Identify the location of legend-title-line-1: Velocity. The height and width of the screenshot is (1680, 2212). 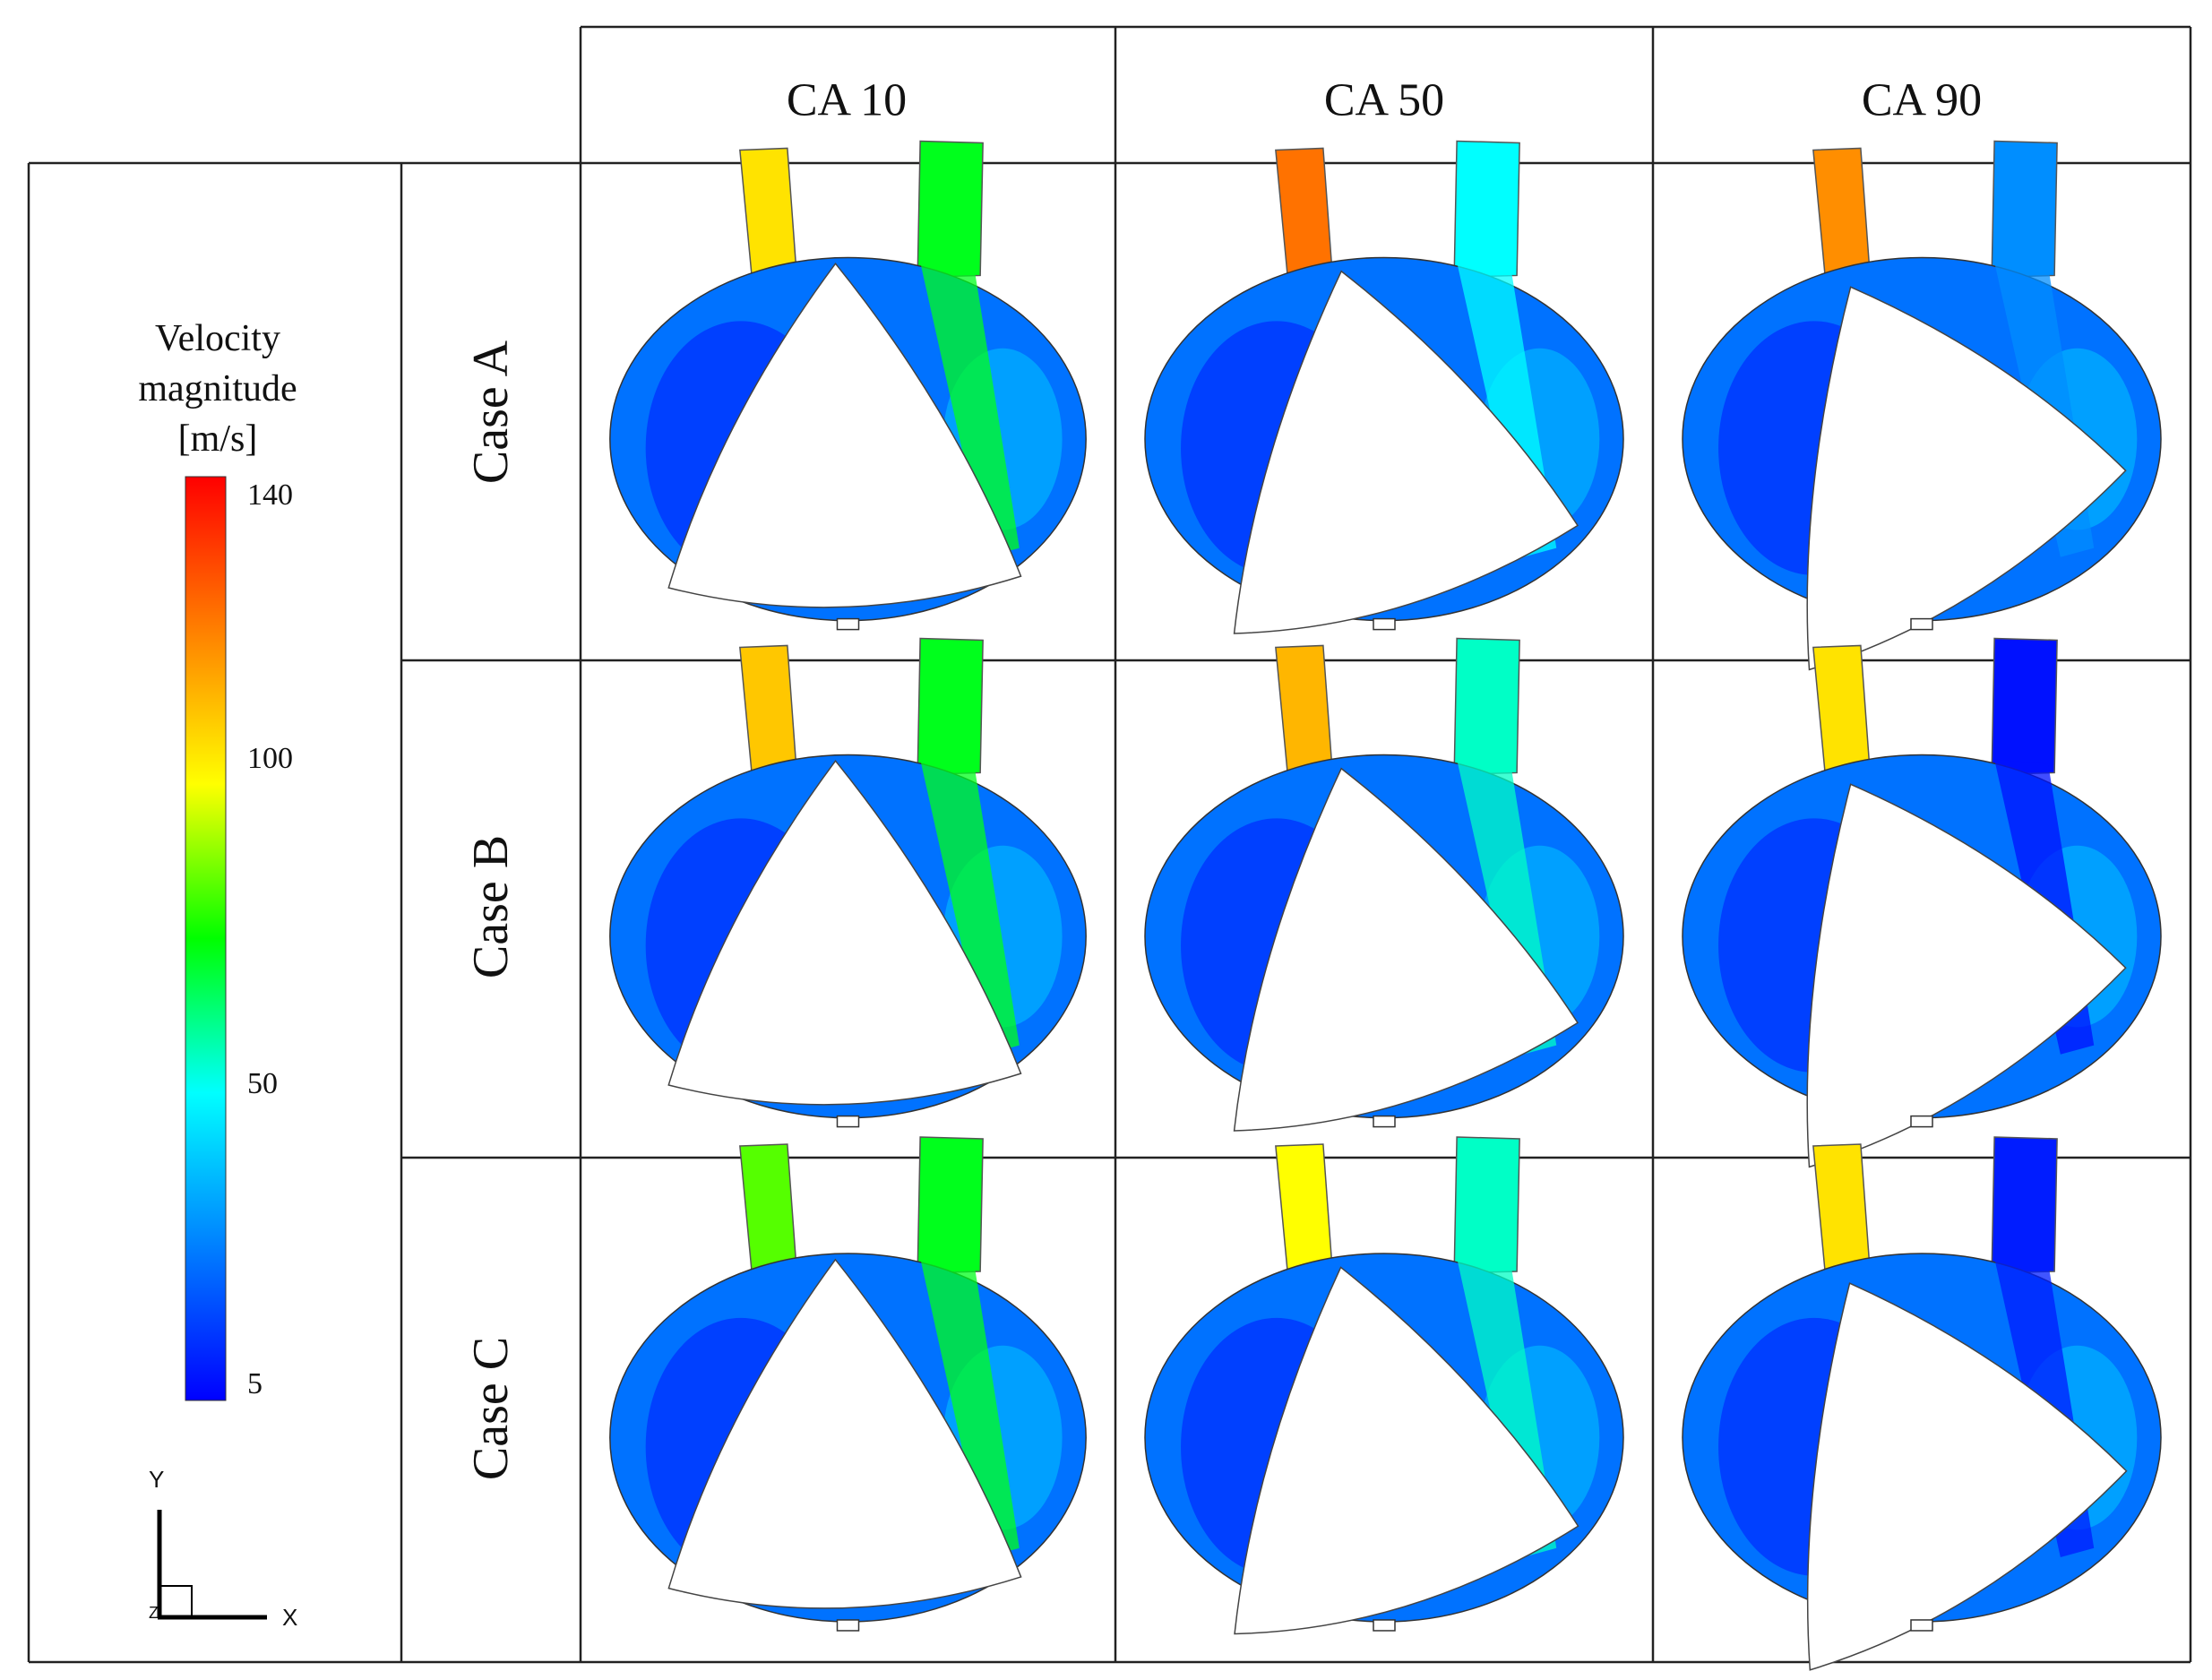
(217, 338).